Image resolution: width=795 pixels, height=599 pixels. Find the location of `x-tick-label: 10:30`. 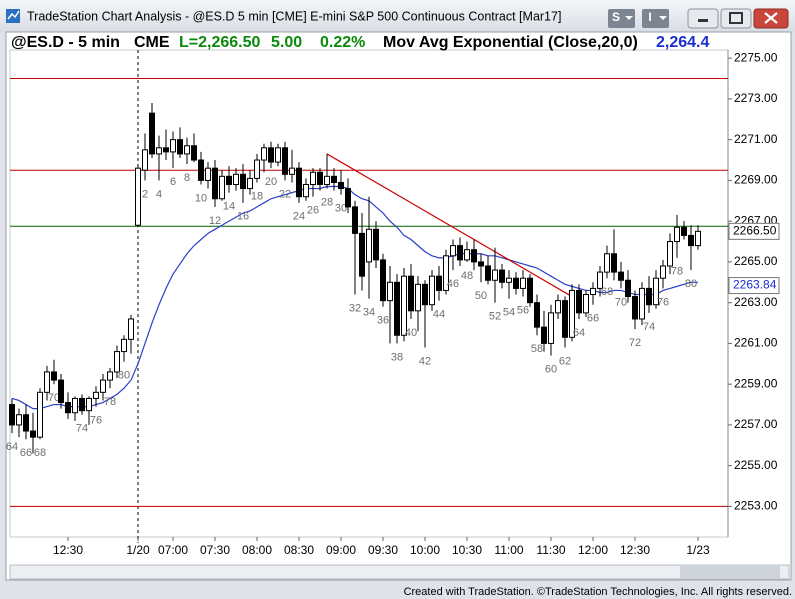

x-tick-label: 10:30 is located at coordinates (467, 550).